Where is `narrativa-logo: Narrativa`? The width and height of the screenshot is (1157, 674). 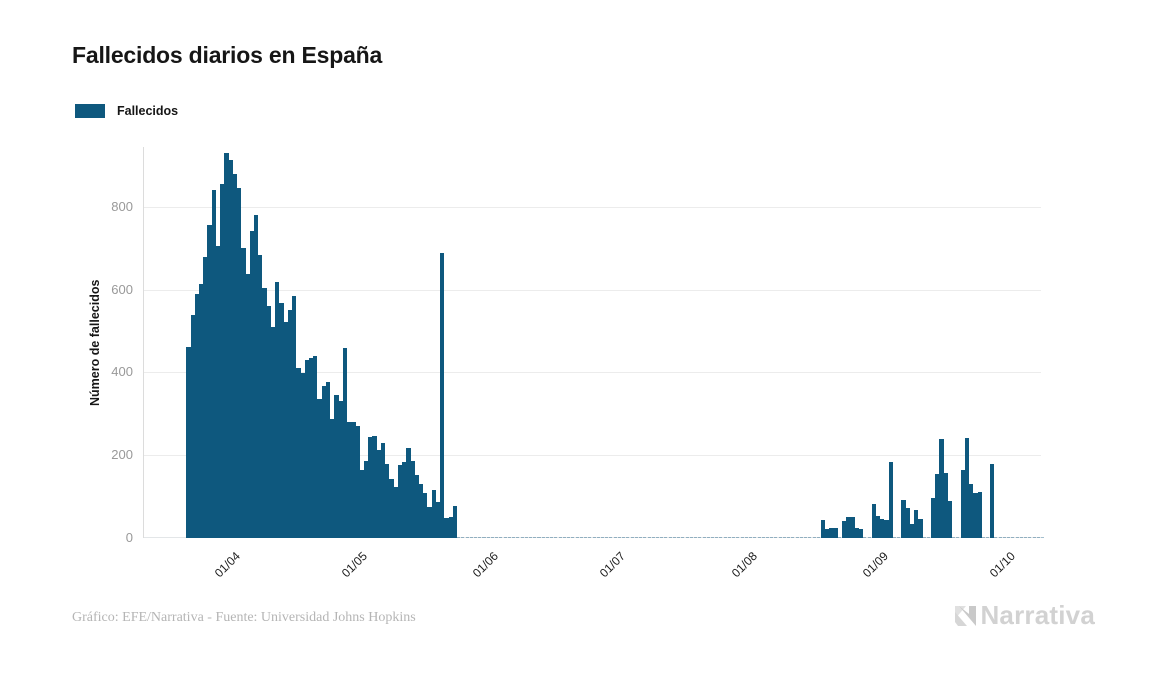 narrativa-logo: Narrativa is located at coordinates (1024, 615).